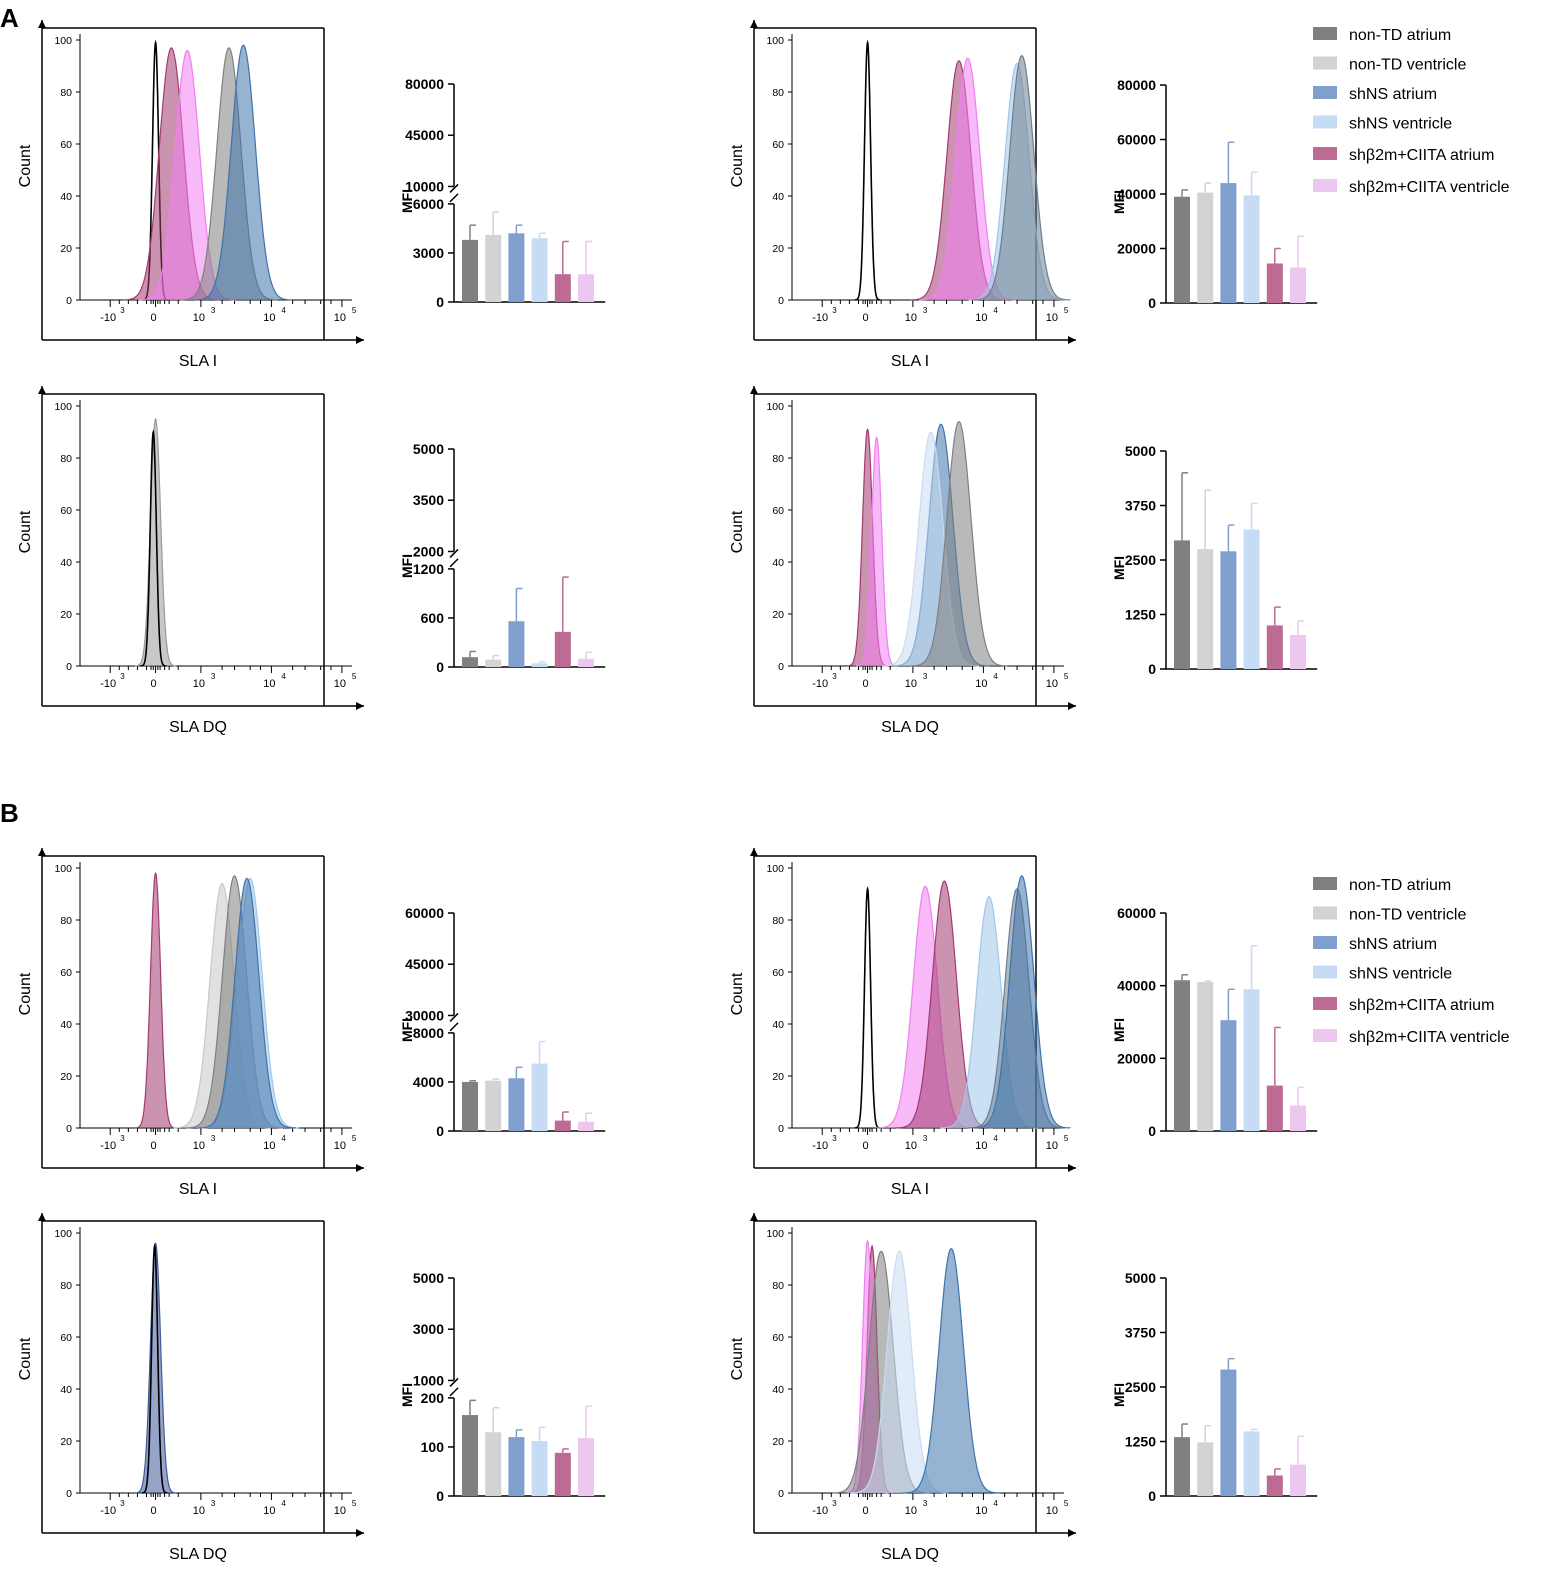 The width and height of the screenshot is (1547, 1581). I want to click on mfi-tick-label: 1200, so click(428, 569).